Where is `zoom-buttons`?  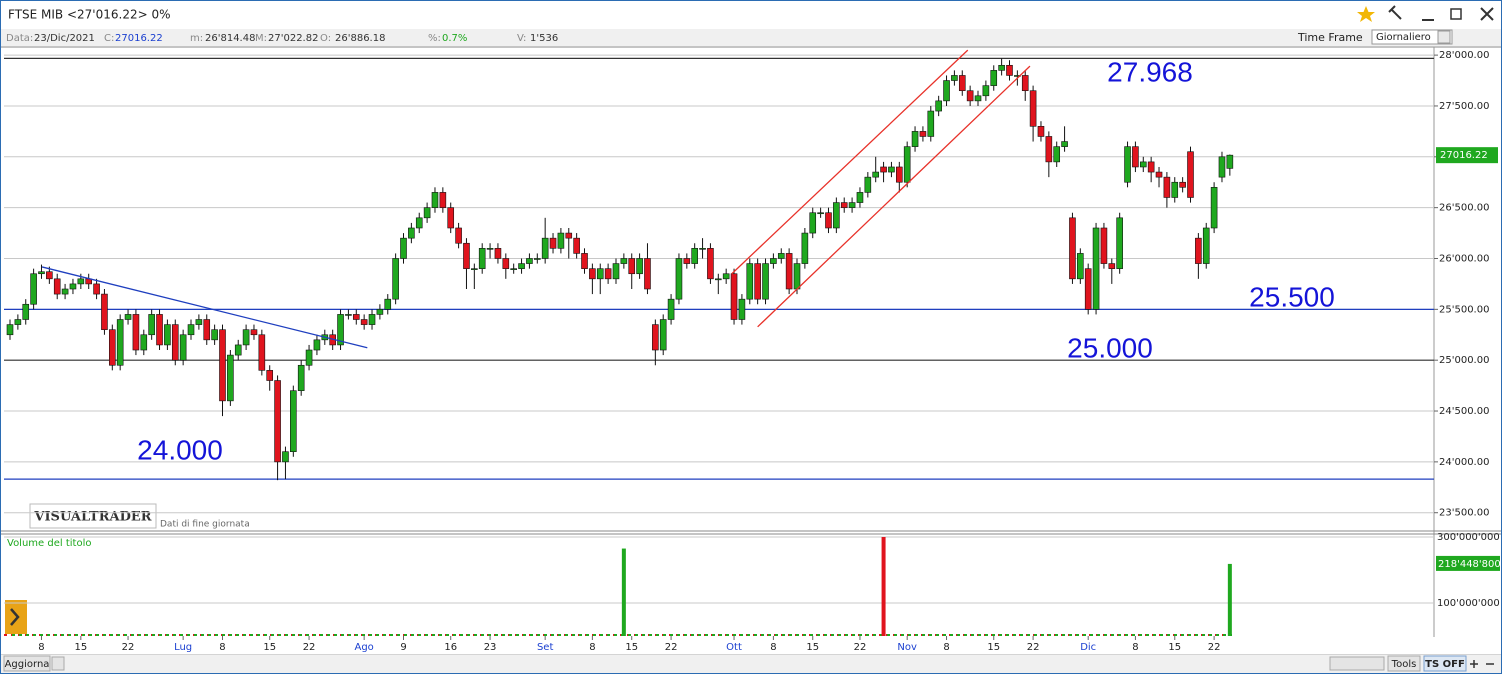
zoom-buttons is located at coordinates (1482, 664).